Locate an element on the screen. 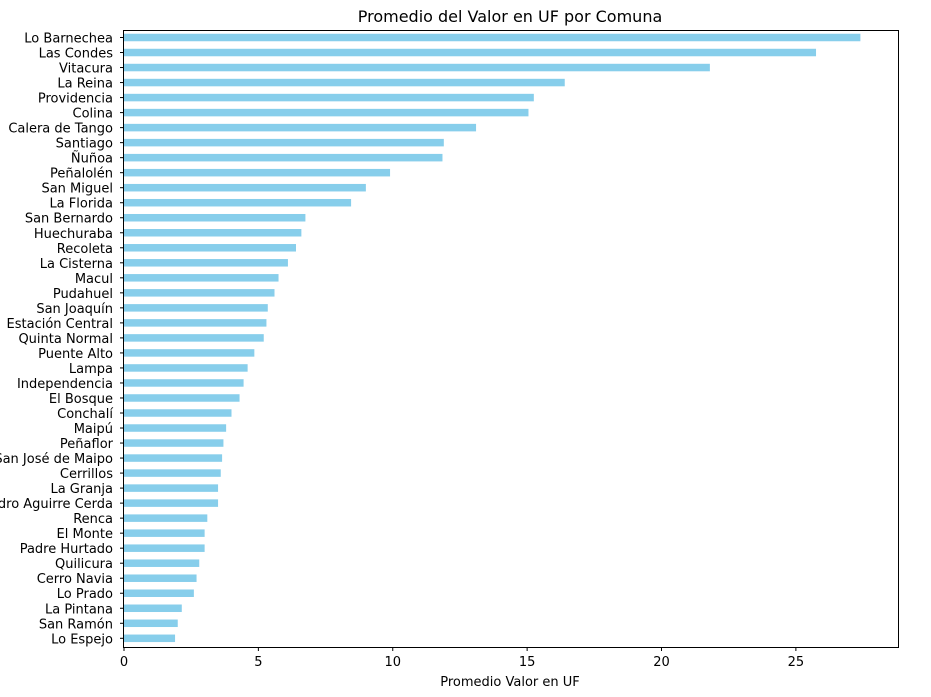  category-label: Recoleta is located at coordinates (85, 249).